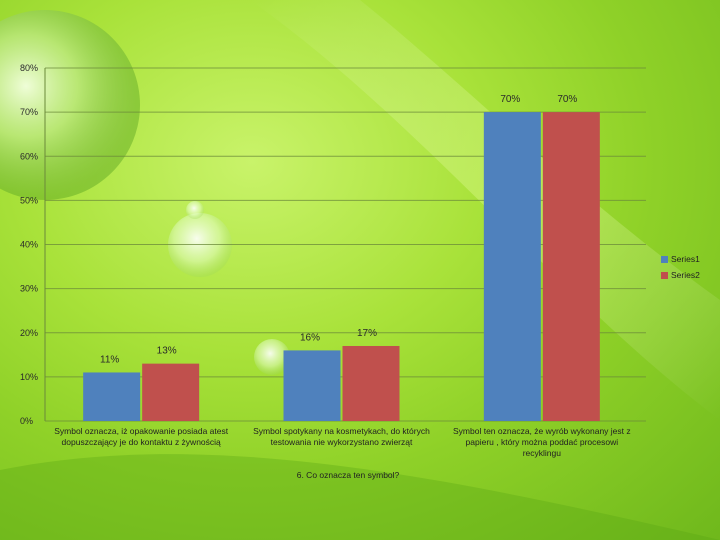 The width and height of the screenshot is (720, 540). What do you see at coordinates (29, 333) in the screenshot?
I see `y-tick-label: 20%` at bounding box center [29, 333].